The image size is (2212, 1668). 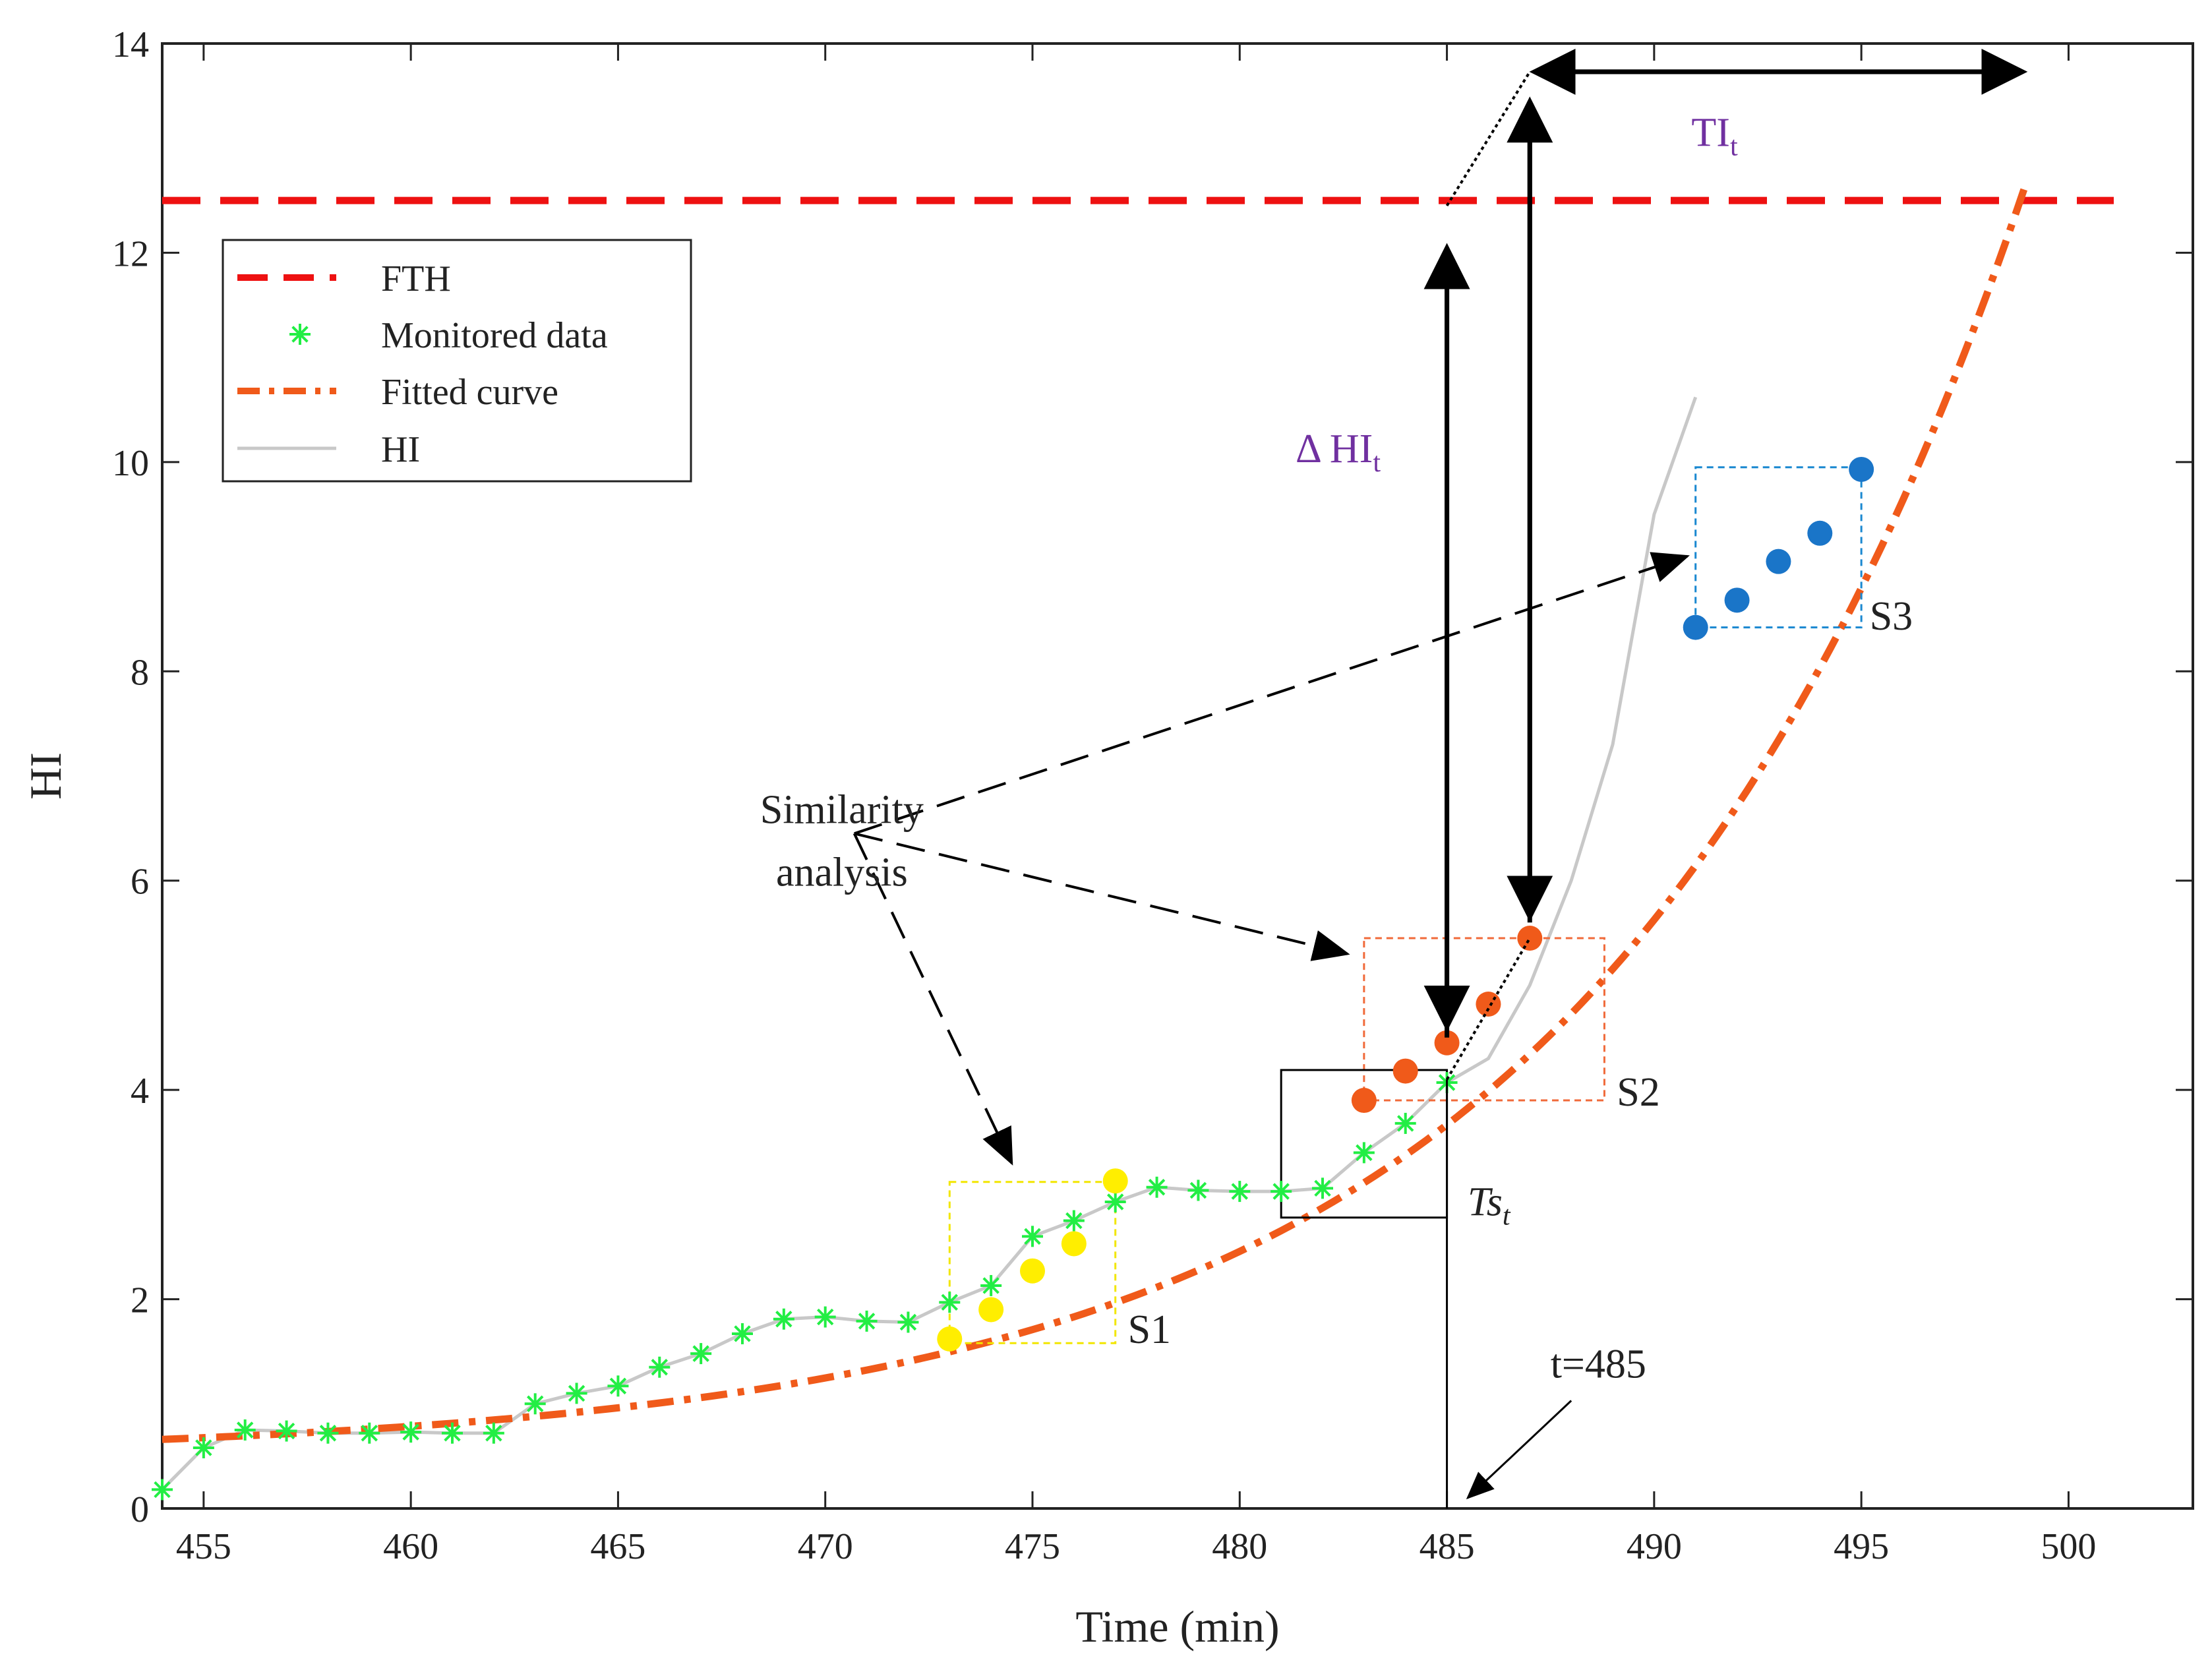 What do you see at coordinates (1239, 1546) in the screenshot?
I see `x-tick-label-480: 480` at bounding box center [1239, 1546].